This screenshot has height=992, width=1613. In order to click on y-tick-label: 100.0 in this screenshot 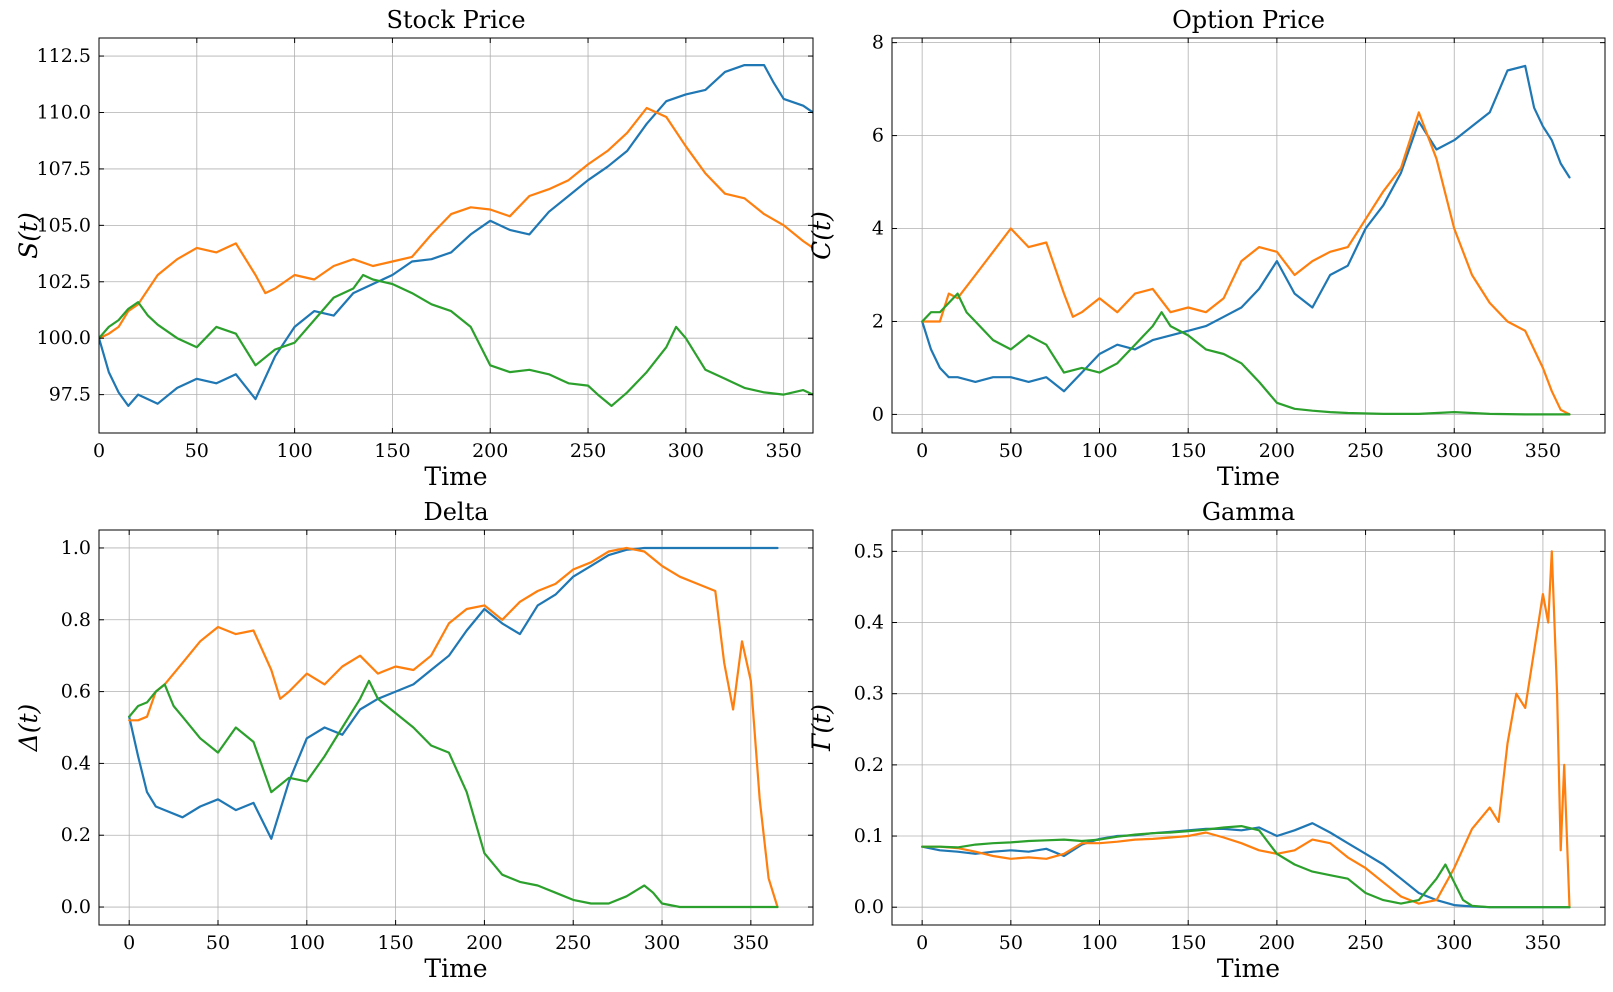, I will do `click(64, 338)`.